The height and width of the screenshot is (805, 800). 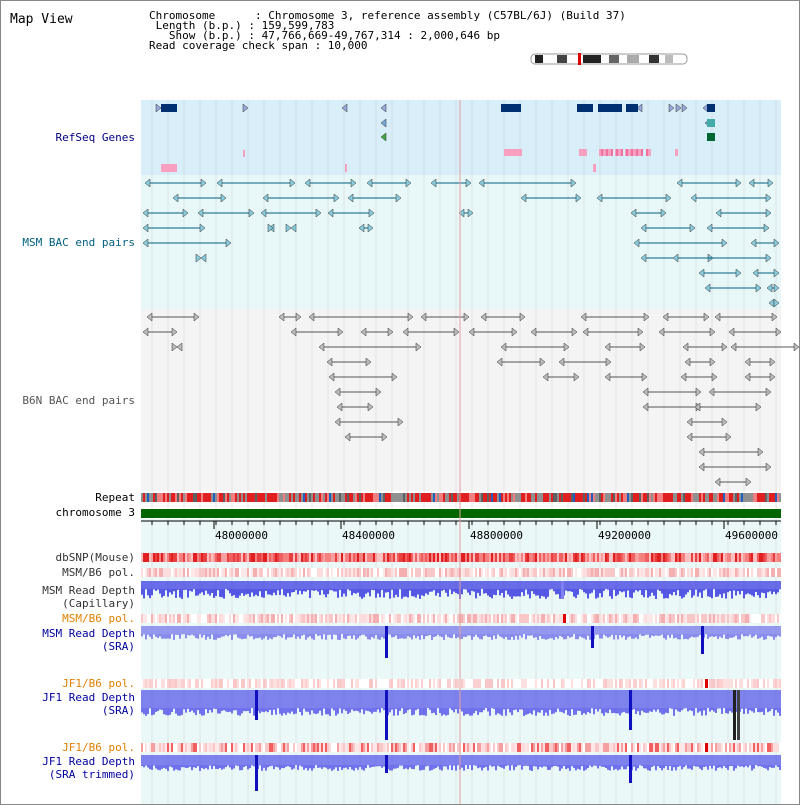 What do you see at coordinates (609, 59) in the screenshot?
I see `chromosome-ideogram` at bounding box center [609, 59].